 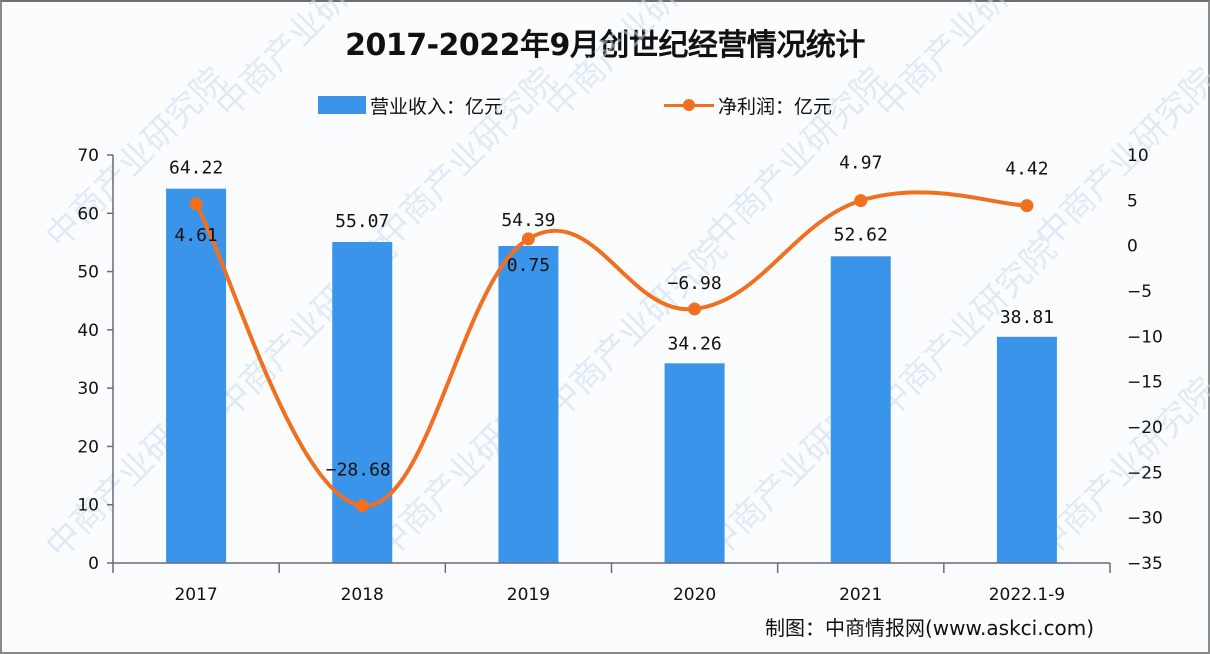 I want to click on left-tick-label: 50, so click(x=88, y=273).